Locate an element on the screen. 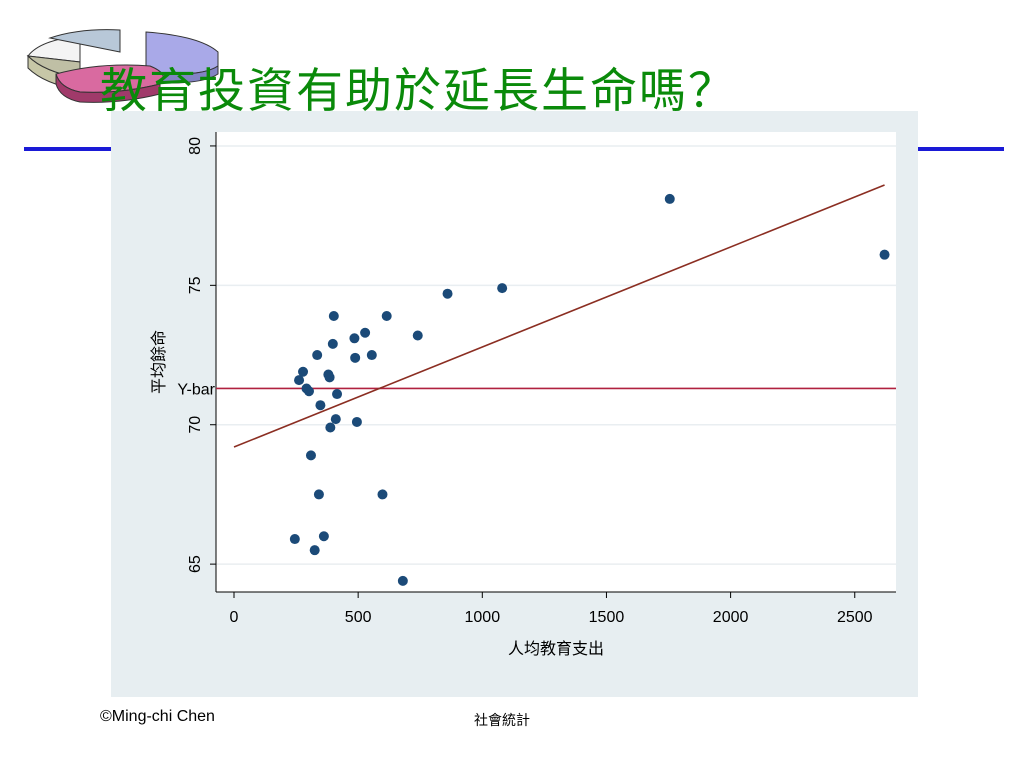 The width and height of the screenshot is (1024, 768). y-tick-label: 70 is located at coordinates (195, 425).